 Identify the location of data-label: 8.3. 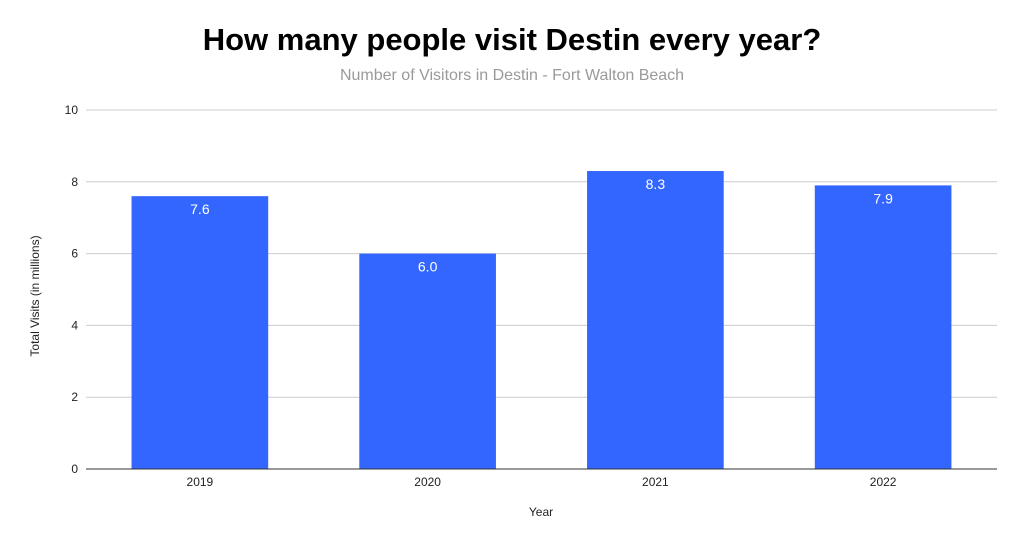
(656, 184).